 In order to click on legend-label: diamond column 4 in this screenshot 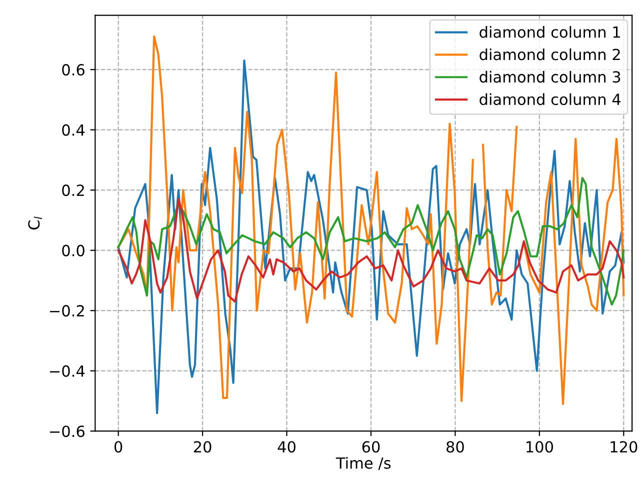, I will do `click(550, 99)`.